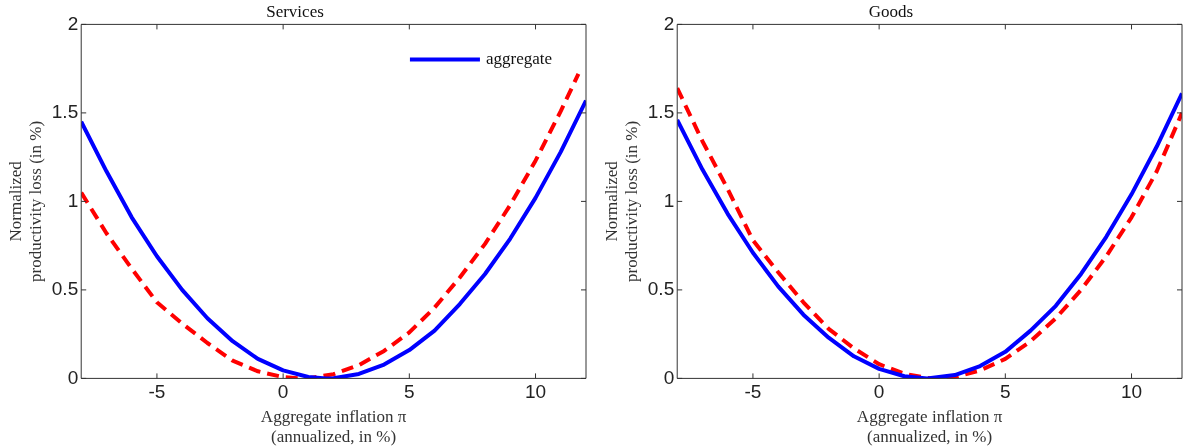 This screenshot has height=448, width=1192. I want to click on legend-label: aggregate, so click(519, 58).